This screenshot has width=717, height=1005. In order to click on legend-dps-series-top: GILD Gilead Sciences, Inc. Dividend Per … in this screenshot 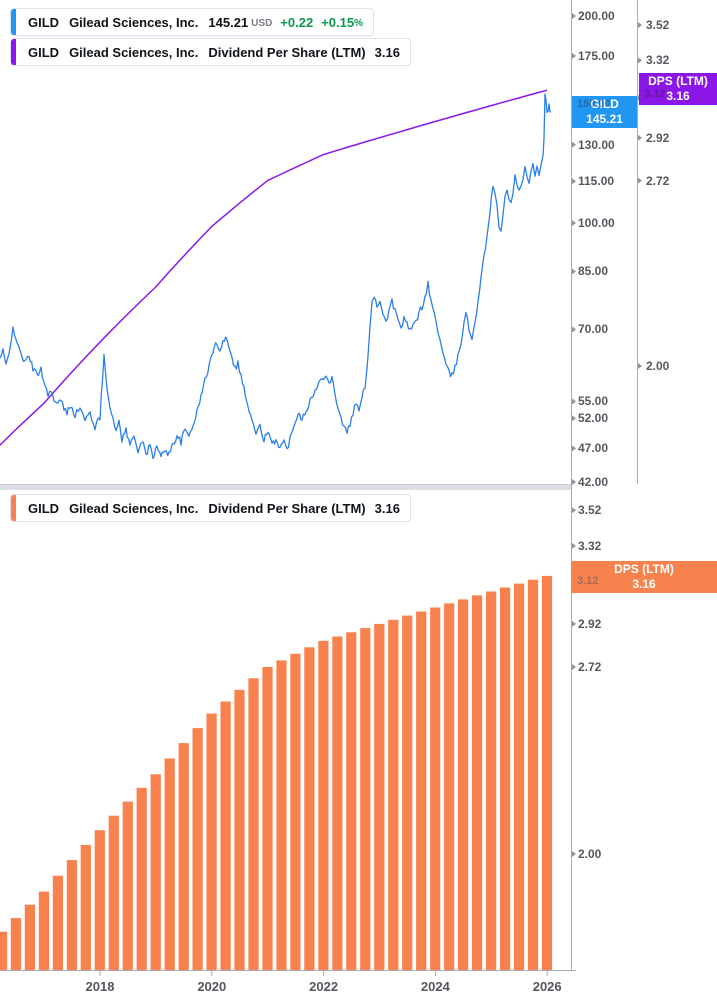, I will do `click(210, 52)`.